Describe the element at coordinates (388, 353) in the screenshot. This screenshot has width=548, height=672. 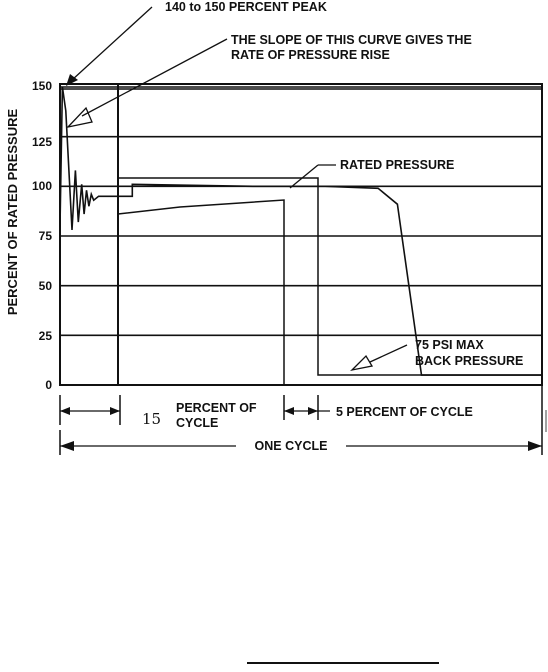
I see `back-pressure-leader` at that location.